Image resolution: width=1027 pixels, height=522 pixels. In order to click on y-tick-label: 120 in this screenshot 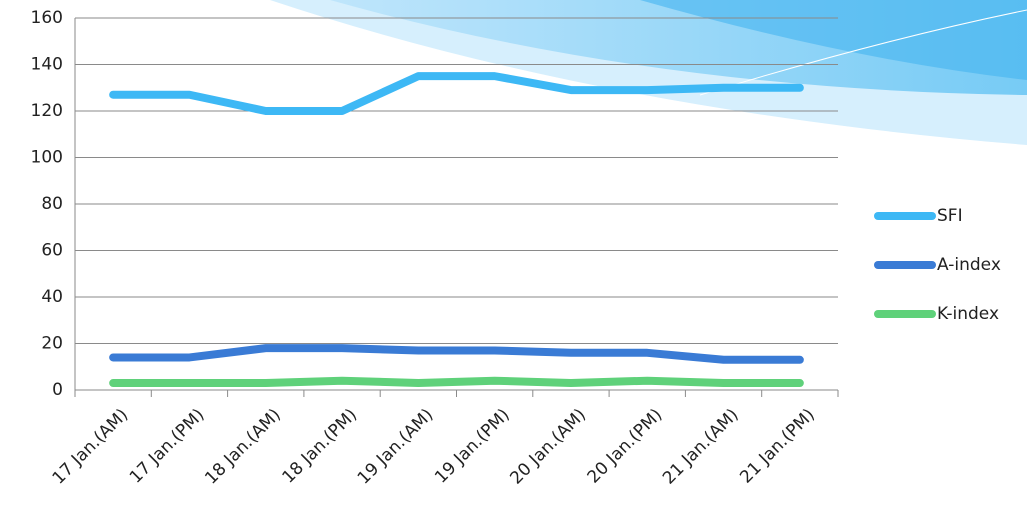, I will do `click(47, 111)`.